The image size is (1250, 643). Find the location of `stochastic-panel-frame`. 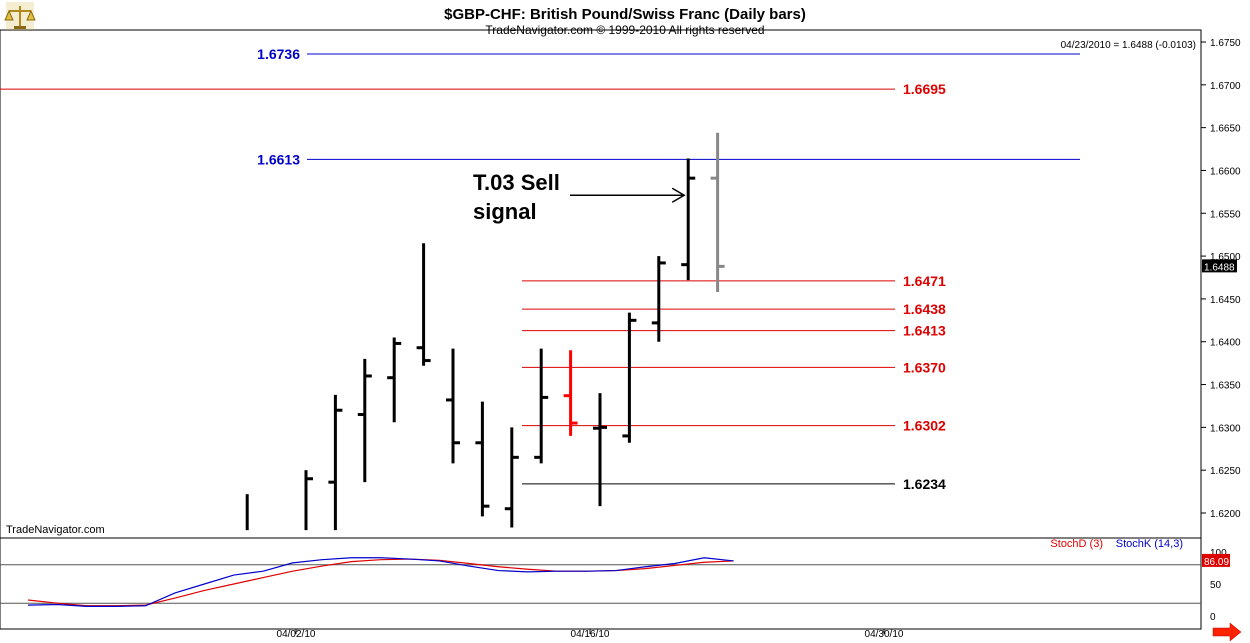

stochastic-panel-frame is located at coordinates (601, 583).